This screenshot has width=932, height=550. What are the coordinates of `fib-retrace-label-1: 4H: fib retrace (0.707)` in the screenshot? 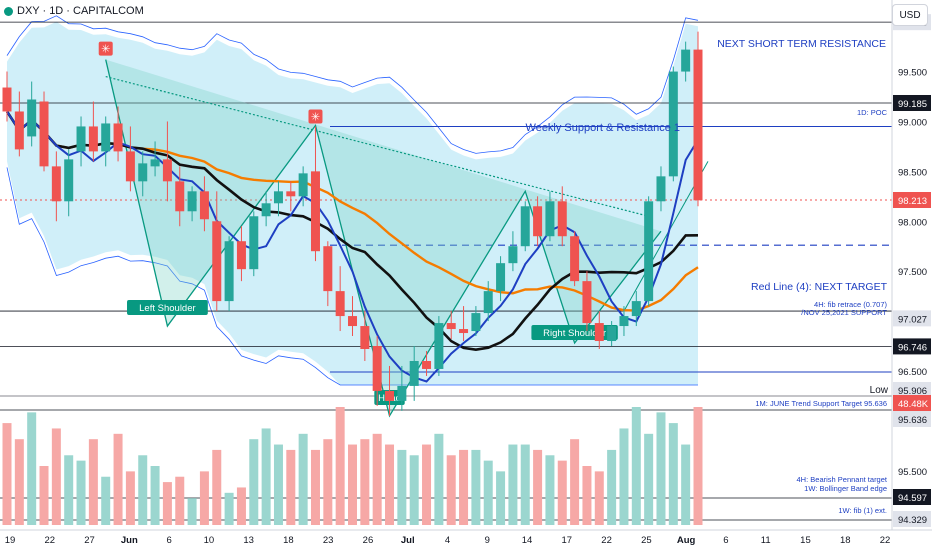 It's located at (850, 304).